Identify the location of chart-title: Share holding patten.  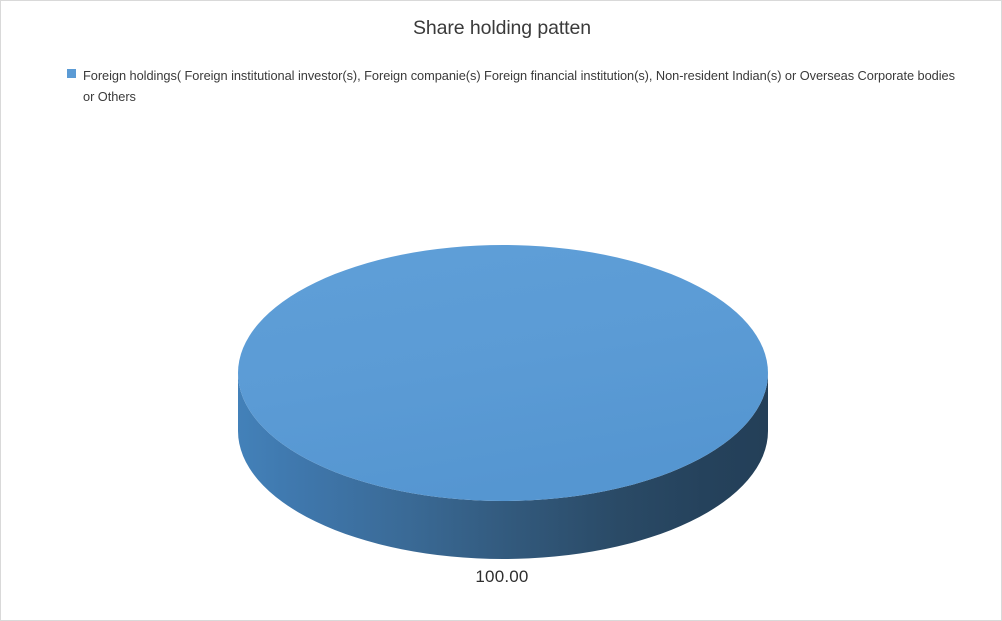
(502, 28).